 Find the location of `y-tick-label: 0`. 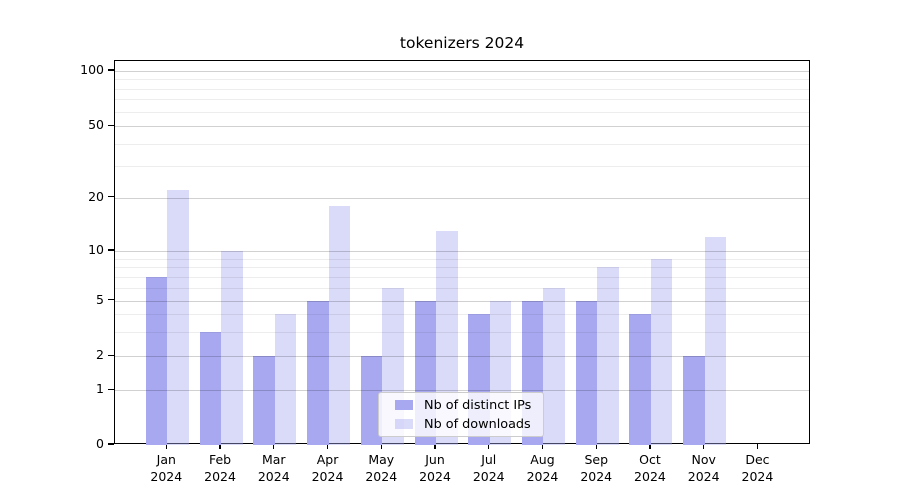

y-tick-label: 0 is located at coordinates (100, 443).